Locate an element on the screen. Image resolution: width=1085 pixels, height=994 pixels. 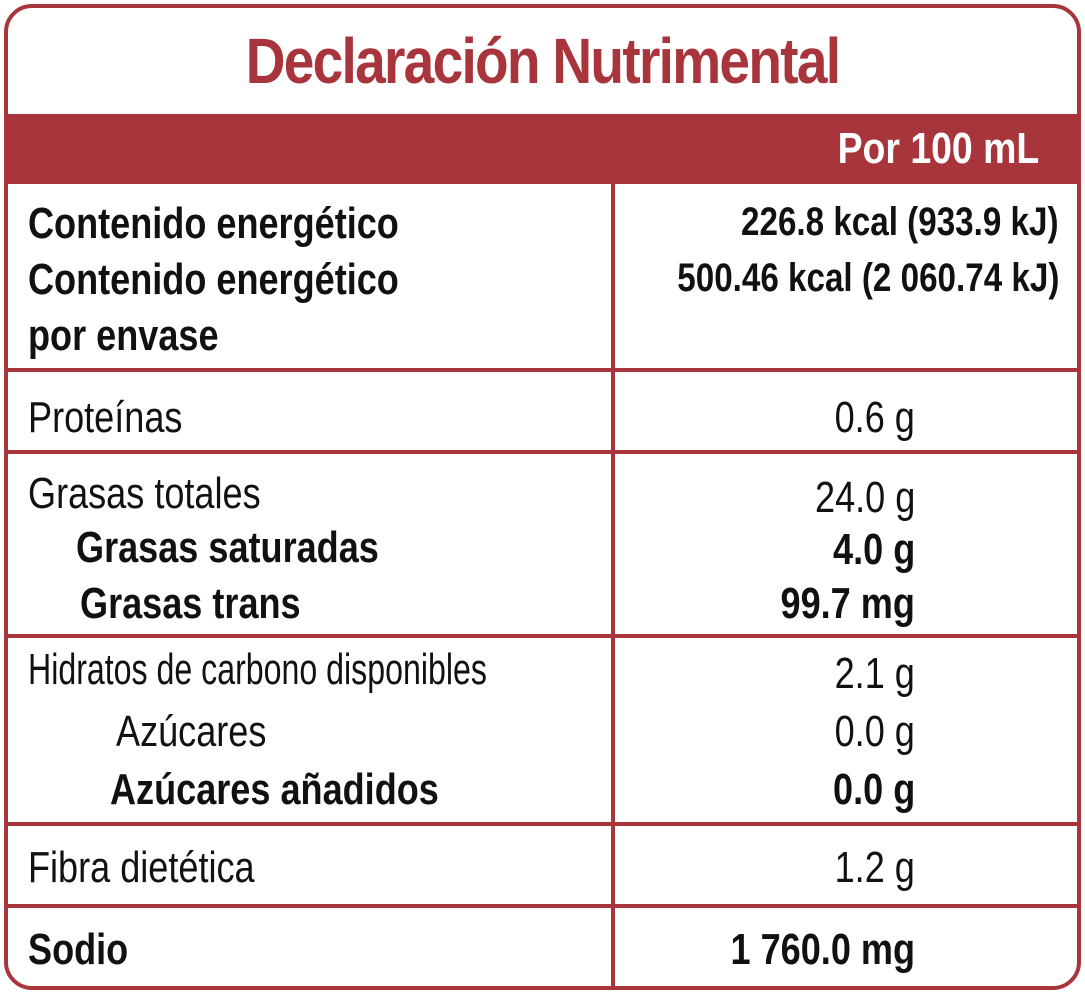
trans-fat-value: 99.7 mg is located at coordinates (847, 603).